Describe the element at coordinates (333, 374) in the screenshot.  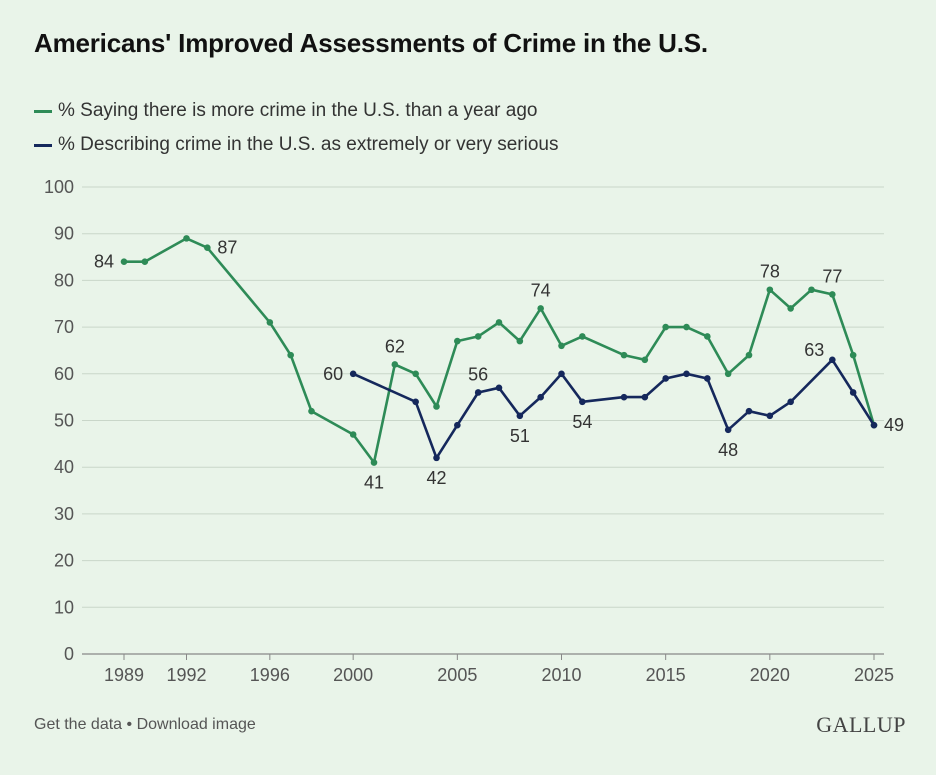
I see `data-label: 60` at that location.